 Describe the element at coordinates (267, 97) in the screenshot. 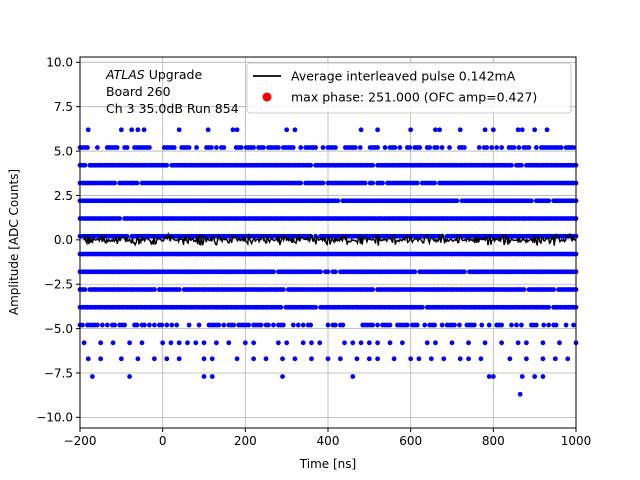

I see `legend-marker-swatch` at that location.